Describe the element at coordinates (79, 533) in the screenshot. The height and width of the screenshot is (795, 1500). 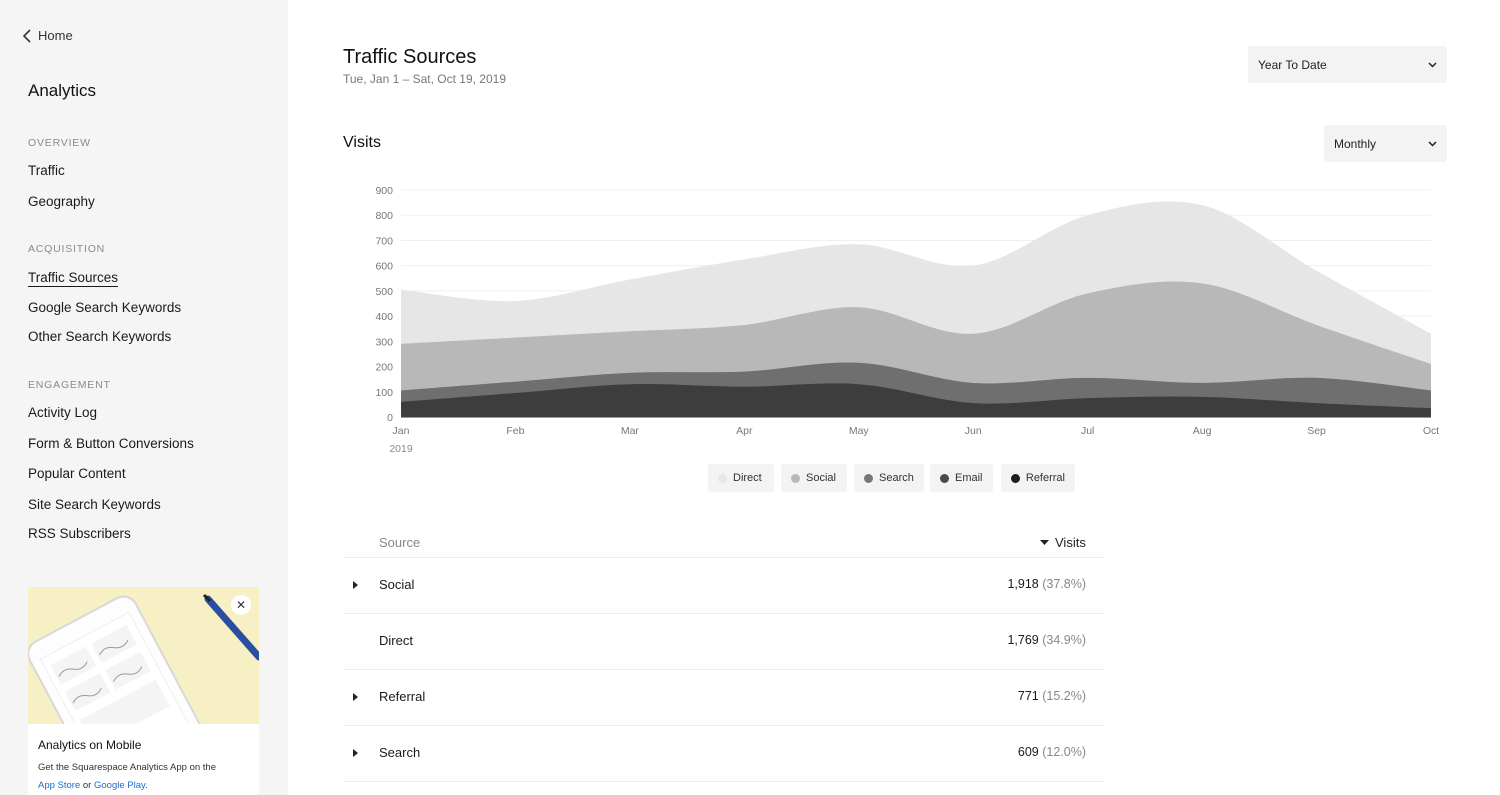
I see `sidebar-item-rss-subscribers: RSS Subscribers` at that location.